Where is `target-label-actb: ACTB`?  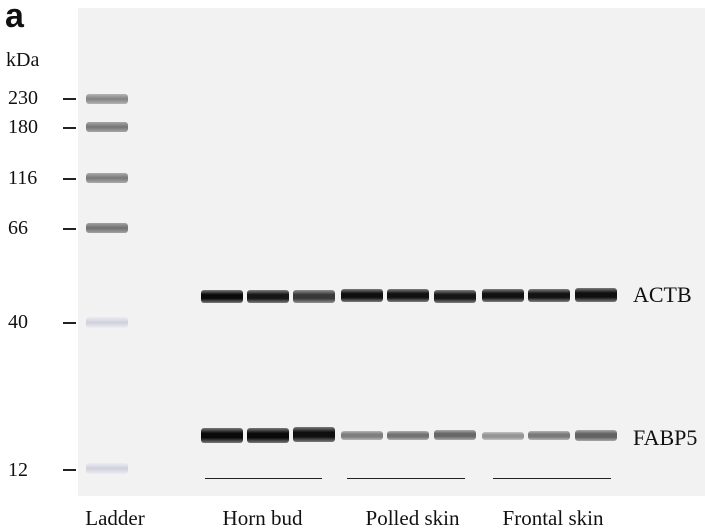 target-label-actb: ACTB is located at coordinates (662, 294).